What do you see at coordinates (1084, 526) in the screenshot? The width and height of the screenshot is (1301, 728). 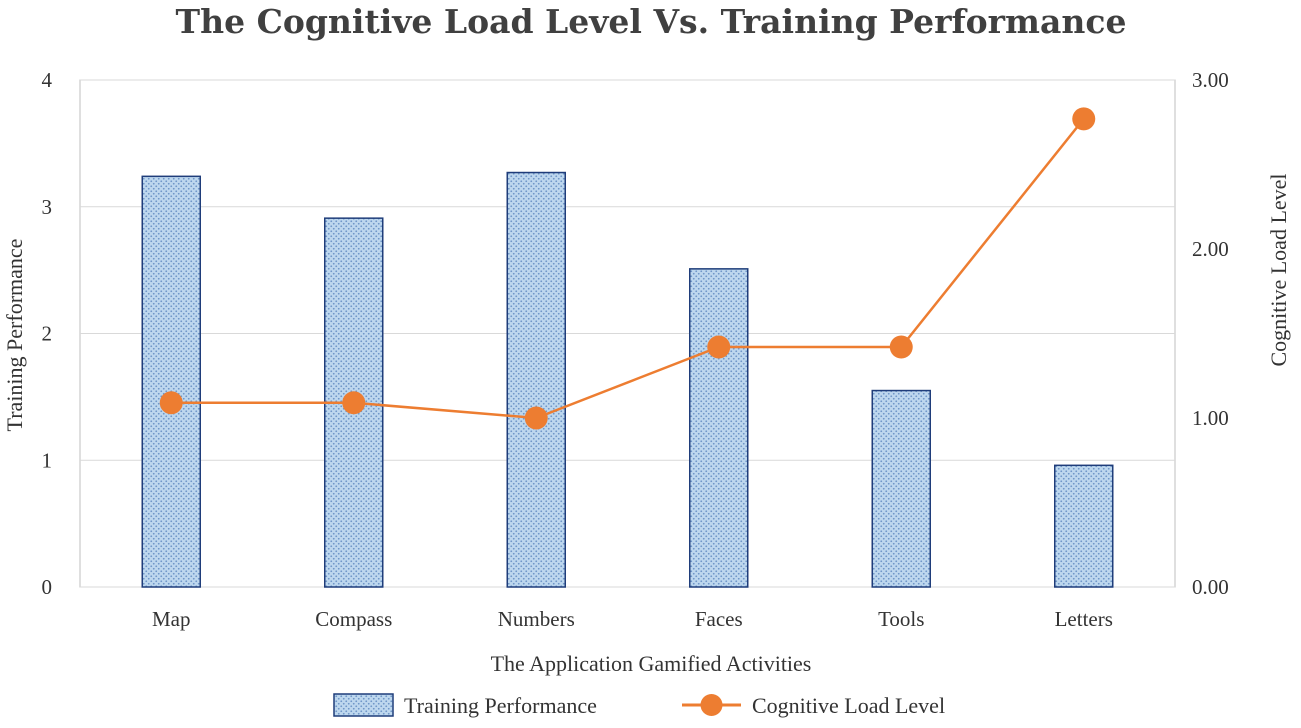 I see `bar-letters` at bounding box center [1084, 526].